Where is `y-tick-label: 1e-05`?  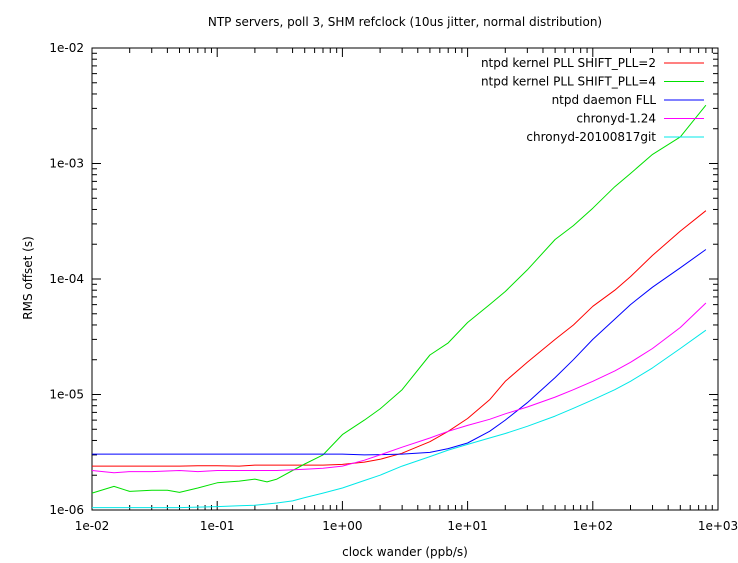 y-tick-label: 1e-05 is located at coordinates (66, 395).